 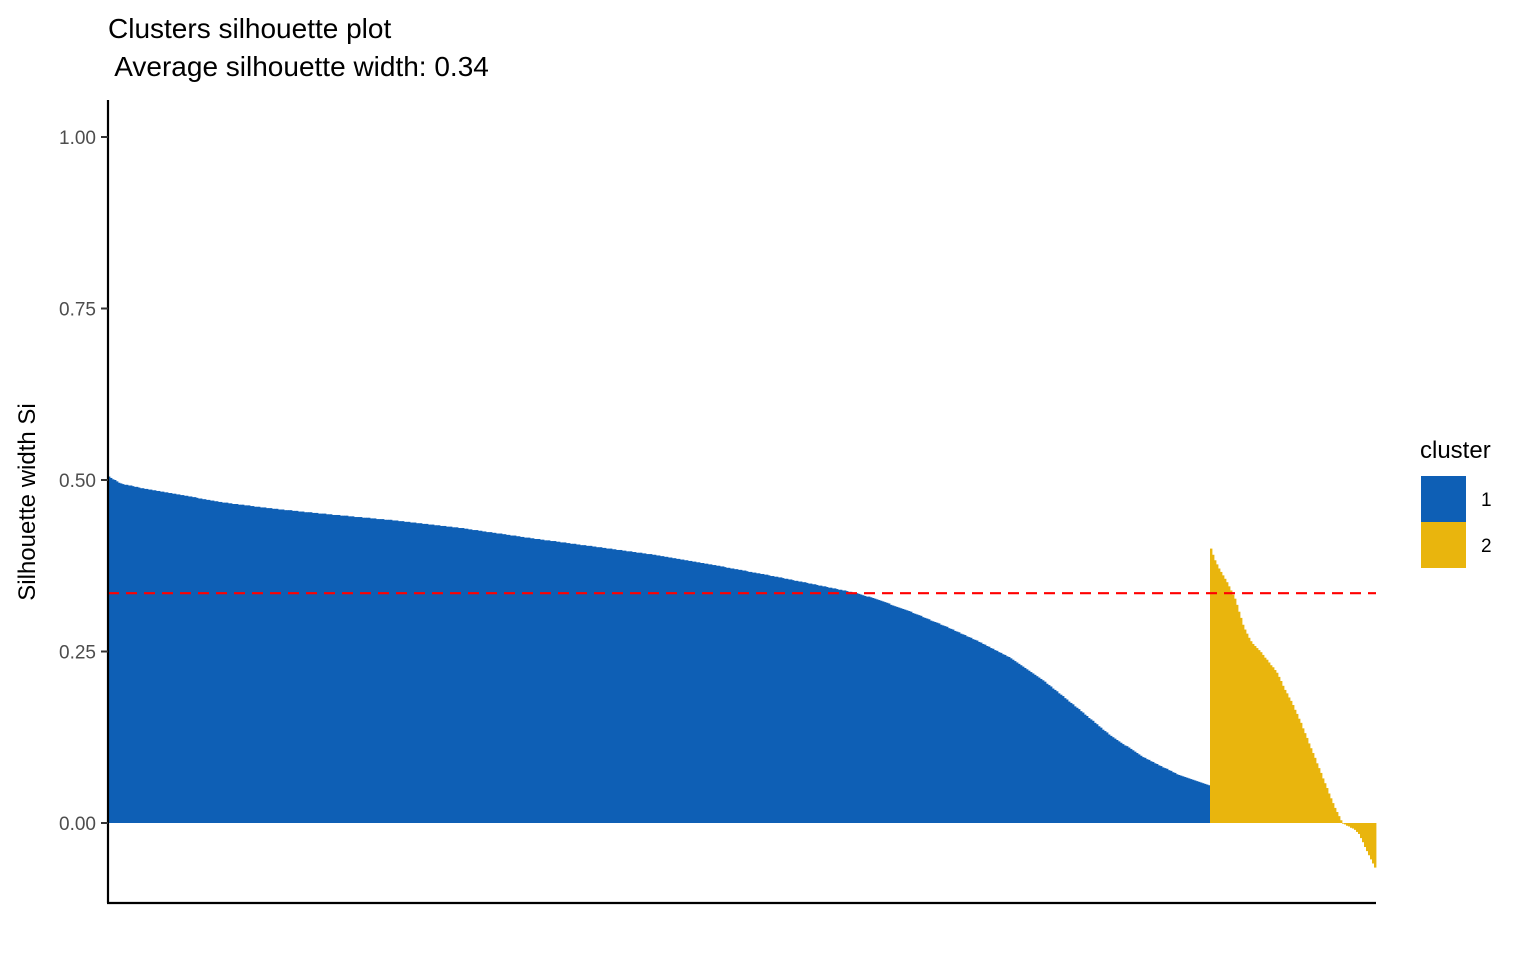 What do you see at coordinates (77, 138) in the screenshot?
I see `y-tick-label: 1.00` at bounding box center [77, 138].